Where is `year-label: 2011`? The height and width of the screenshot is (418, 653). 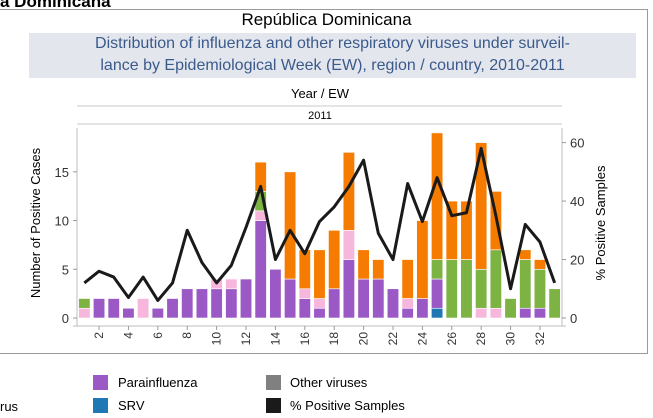 year-label: 2011 is located at coordinates (320, 116).